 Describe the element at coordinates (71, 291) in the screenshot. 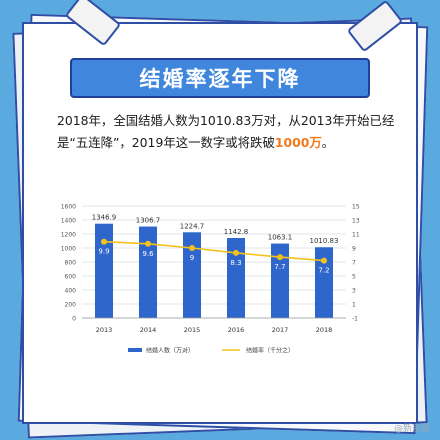

I see `left-tick-label: 400` at that location.